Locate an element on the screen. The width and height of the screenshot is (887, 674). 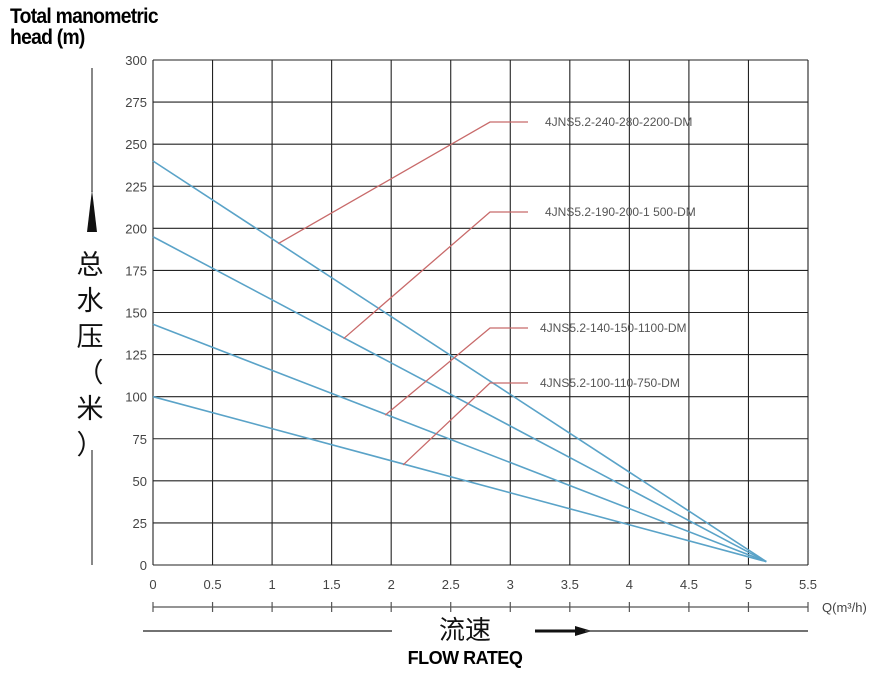
y-tick-label: 150 is located at coordinates (136, 313).